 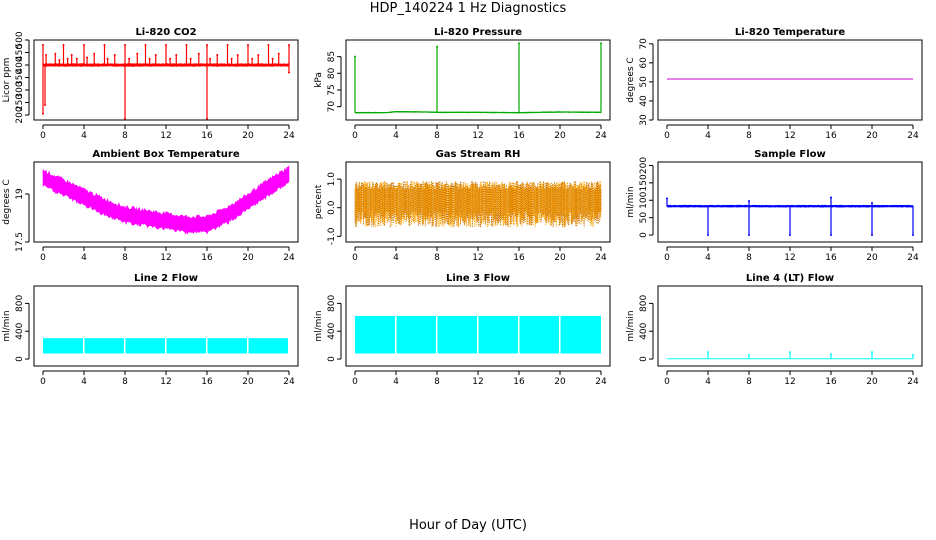 I want to click on x-axis-label: Hour of Day (UTC), so click(x=468, y=525).